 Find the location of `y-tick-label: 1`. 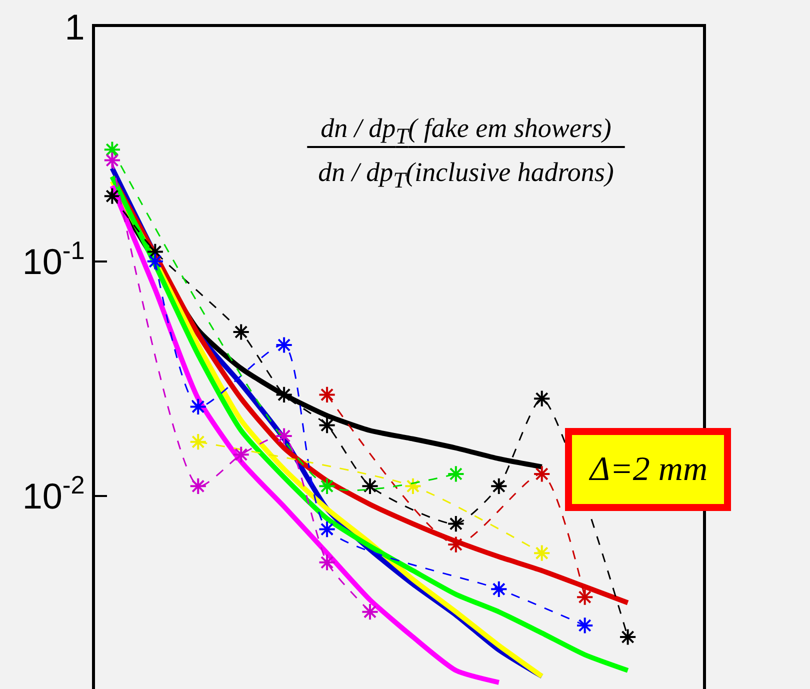

y-tick-label: 1 is located at coordinates (74, 27).